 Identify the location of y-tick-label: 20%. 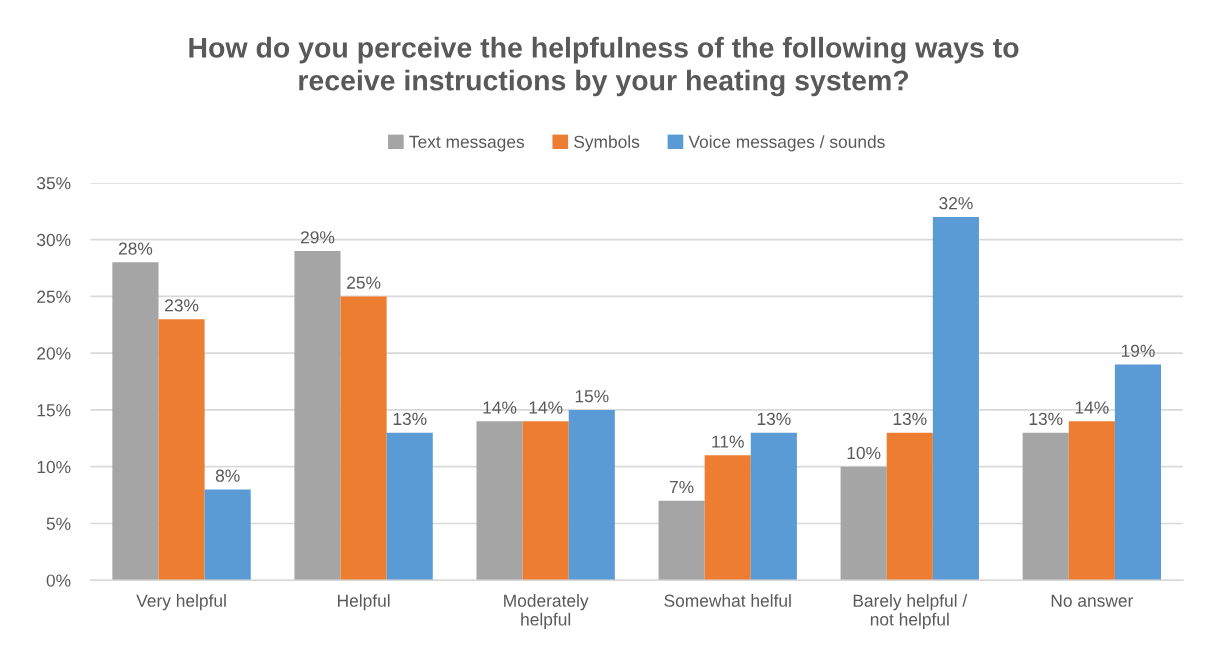
(54, 353).